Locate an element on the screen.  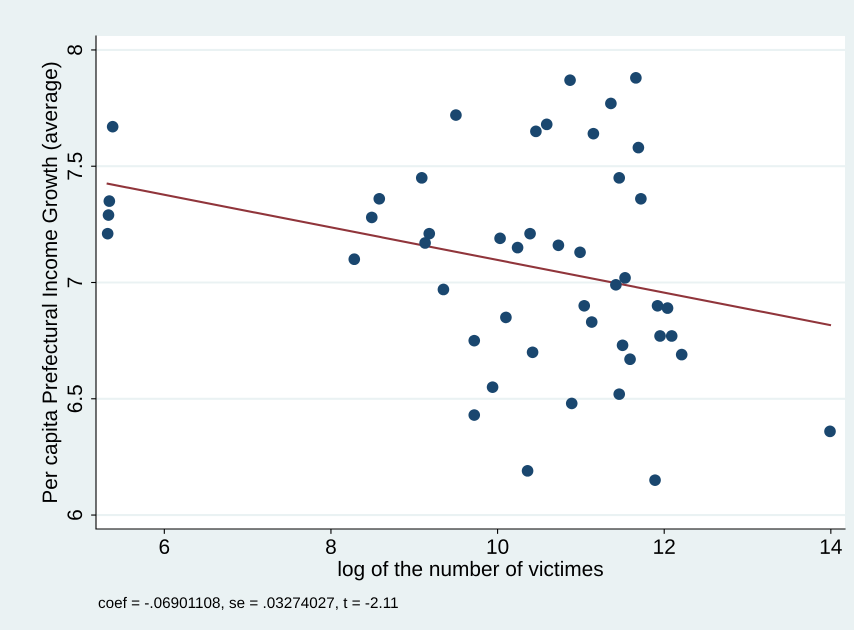
y-tick-label: 6.5 is located at coordinates (74, 398).